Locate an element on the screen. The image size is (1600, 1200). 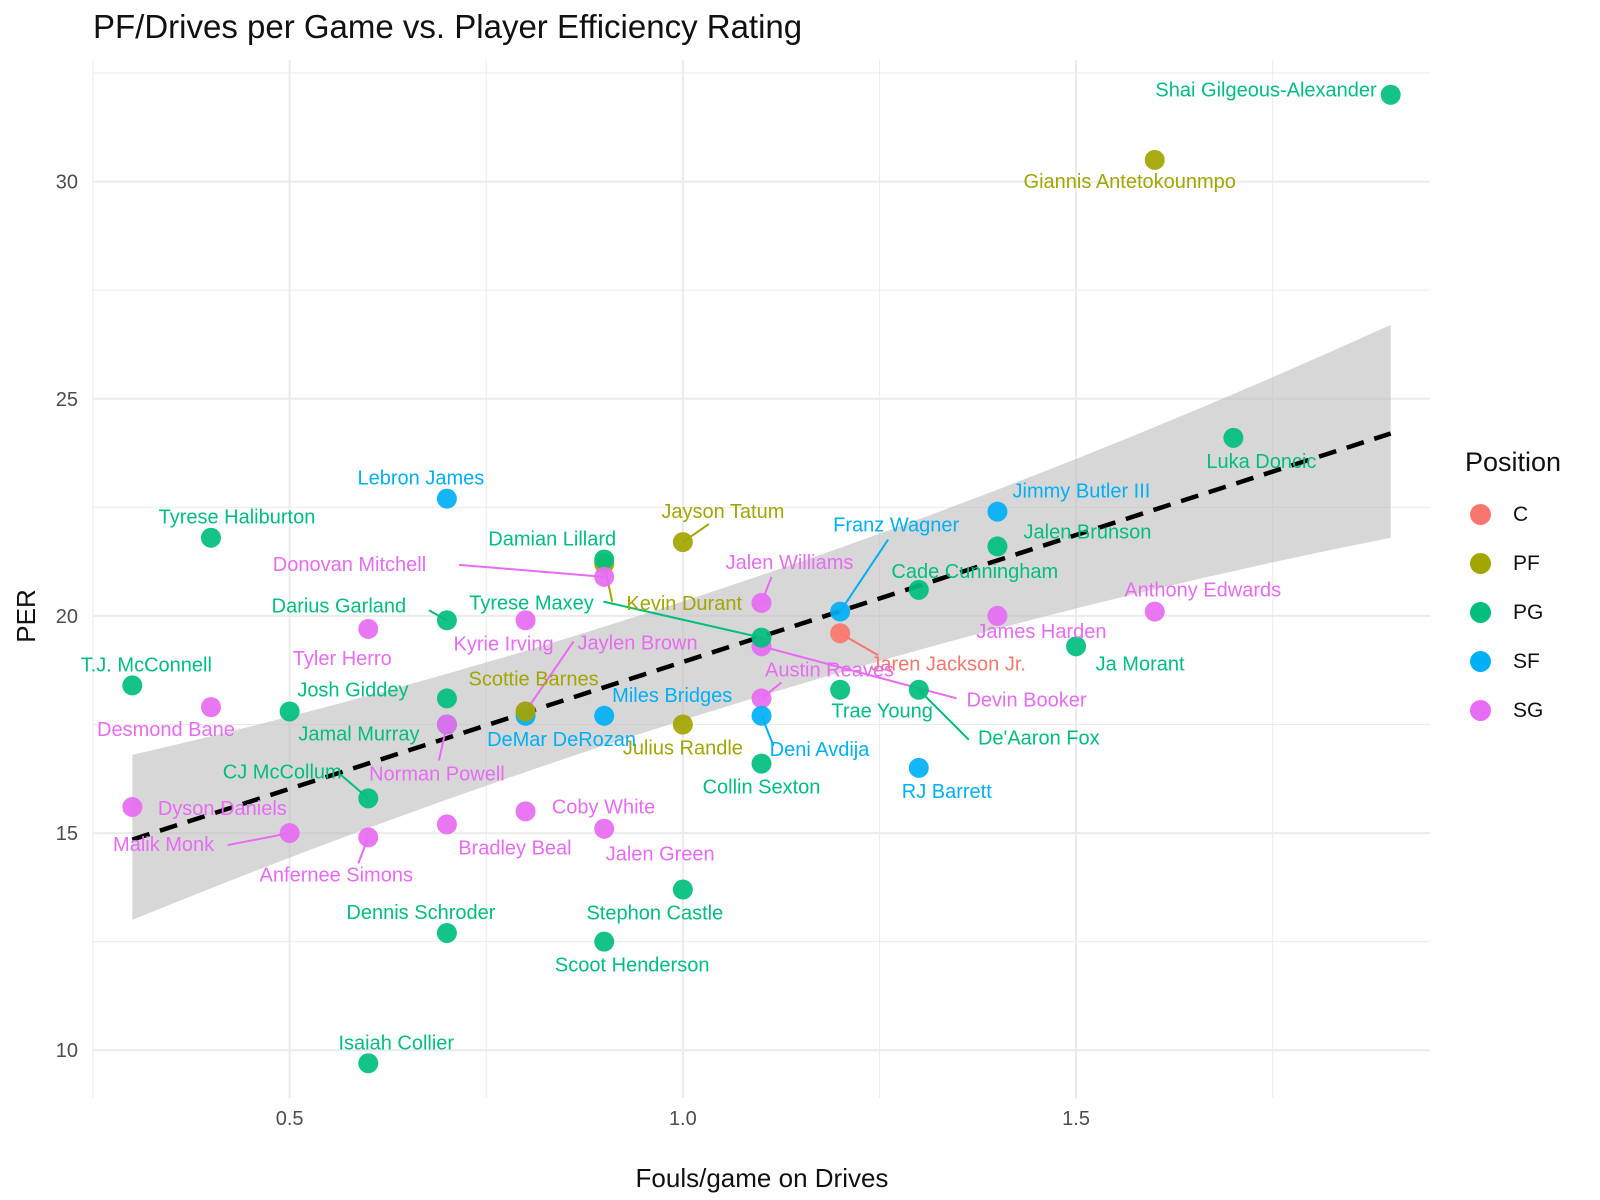
legend-item: C is located at coordinates (1513, 514).